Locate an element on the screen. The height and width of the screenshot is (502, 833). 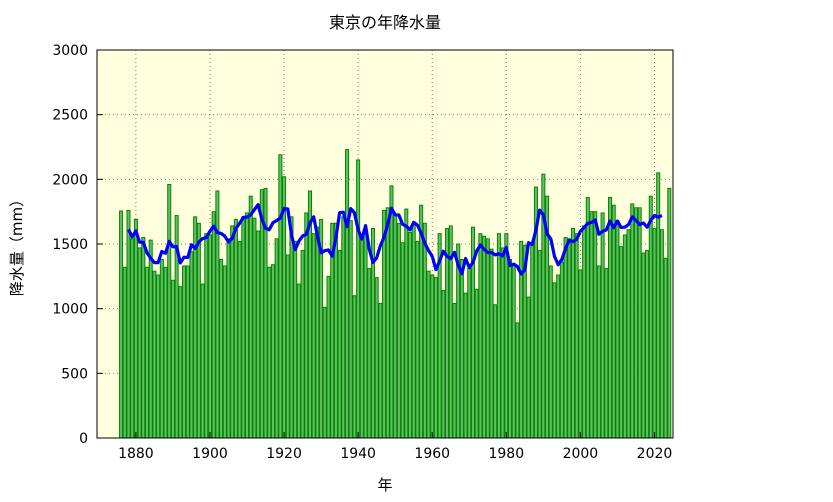
bar-2007 is located at coordinates (606, 353).